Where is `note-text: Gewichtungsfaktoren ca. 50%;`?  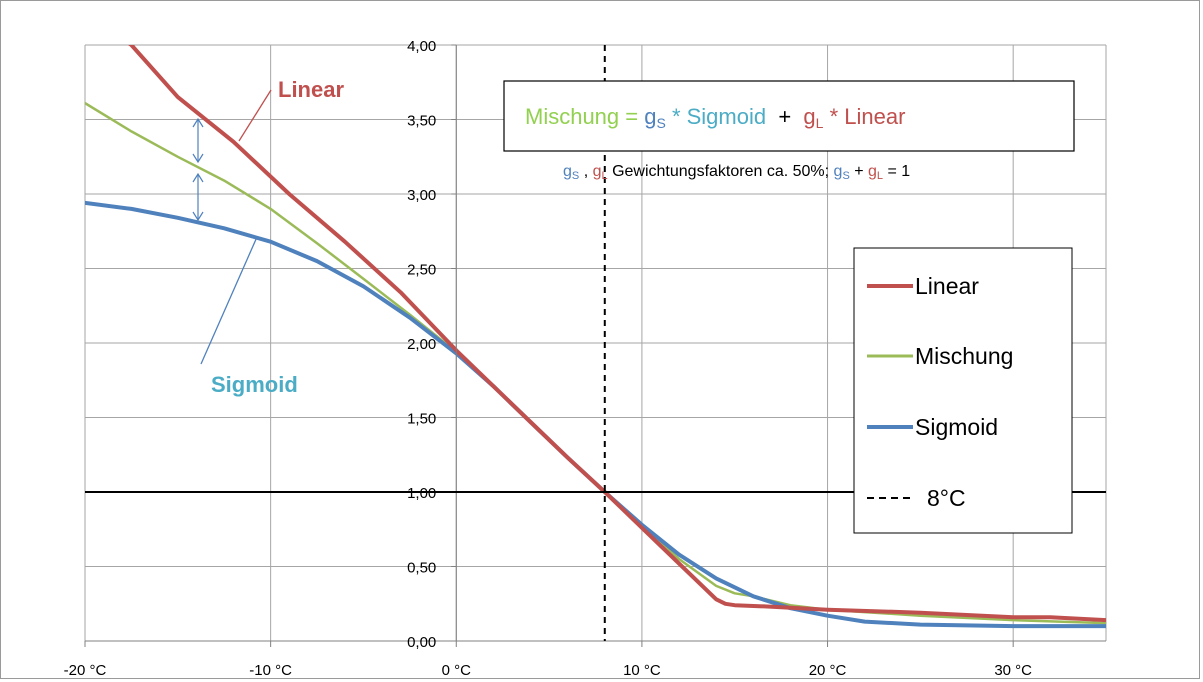 note-text: Gewichtungsfaktoren ca. 50%; is located at coordinates (721, 171).